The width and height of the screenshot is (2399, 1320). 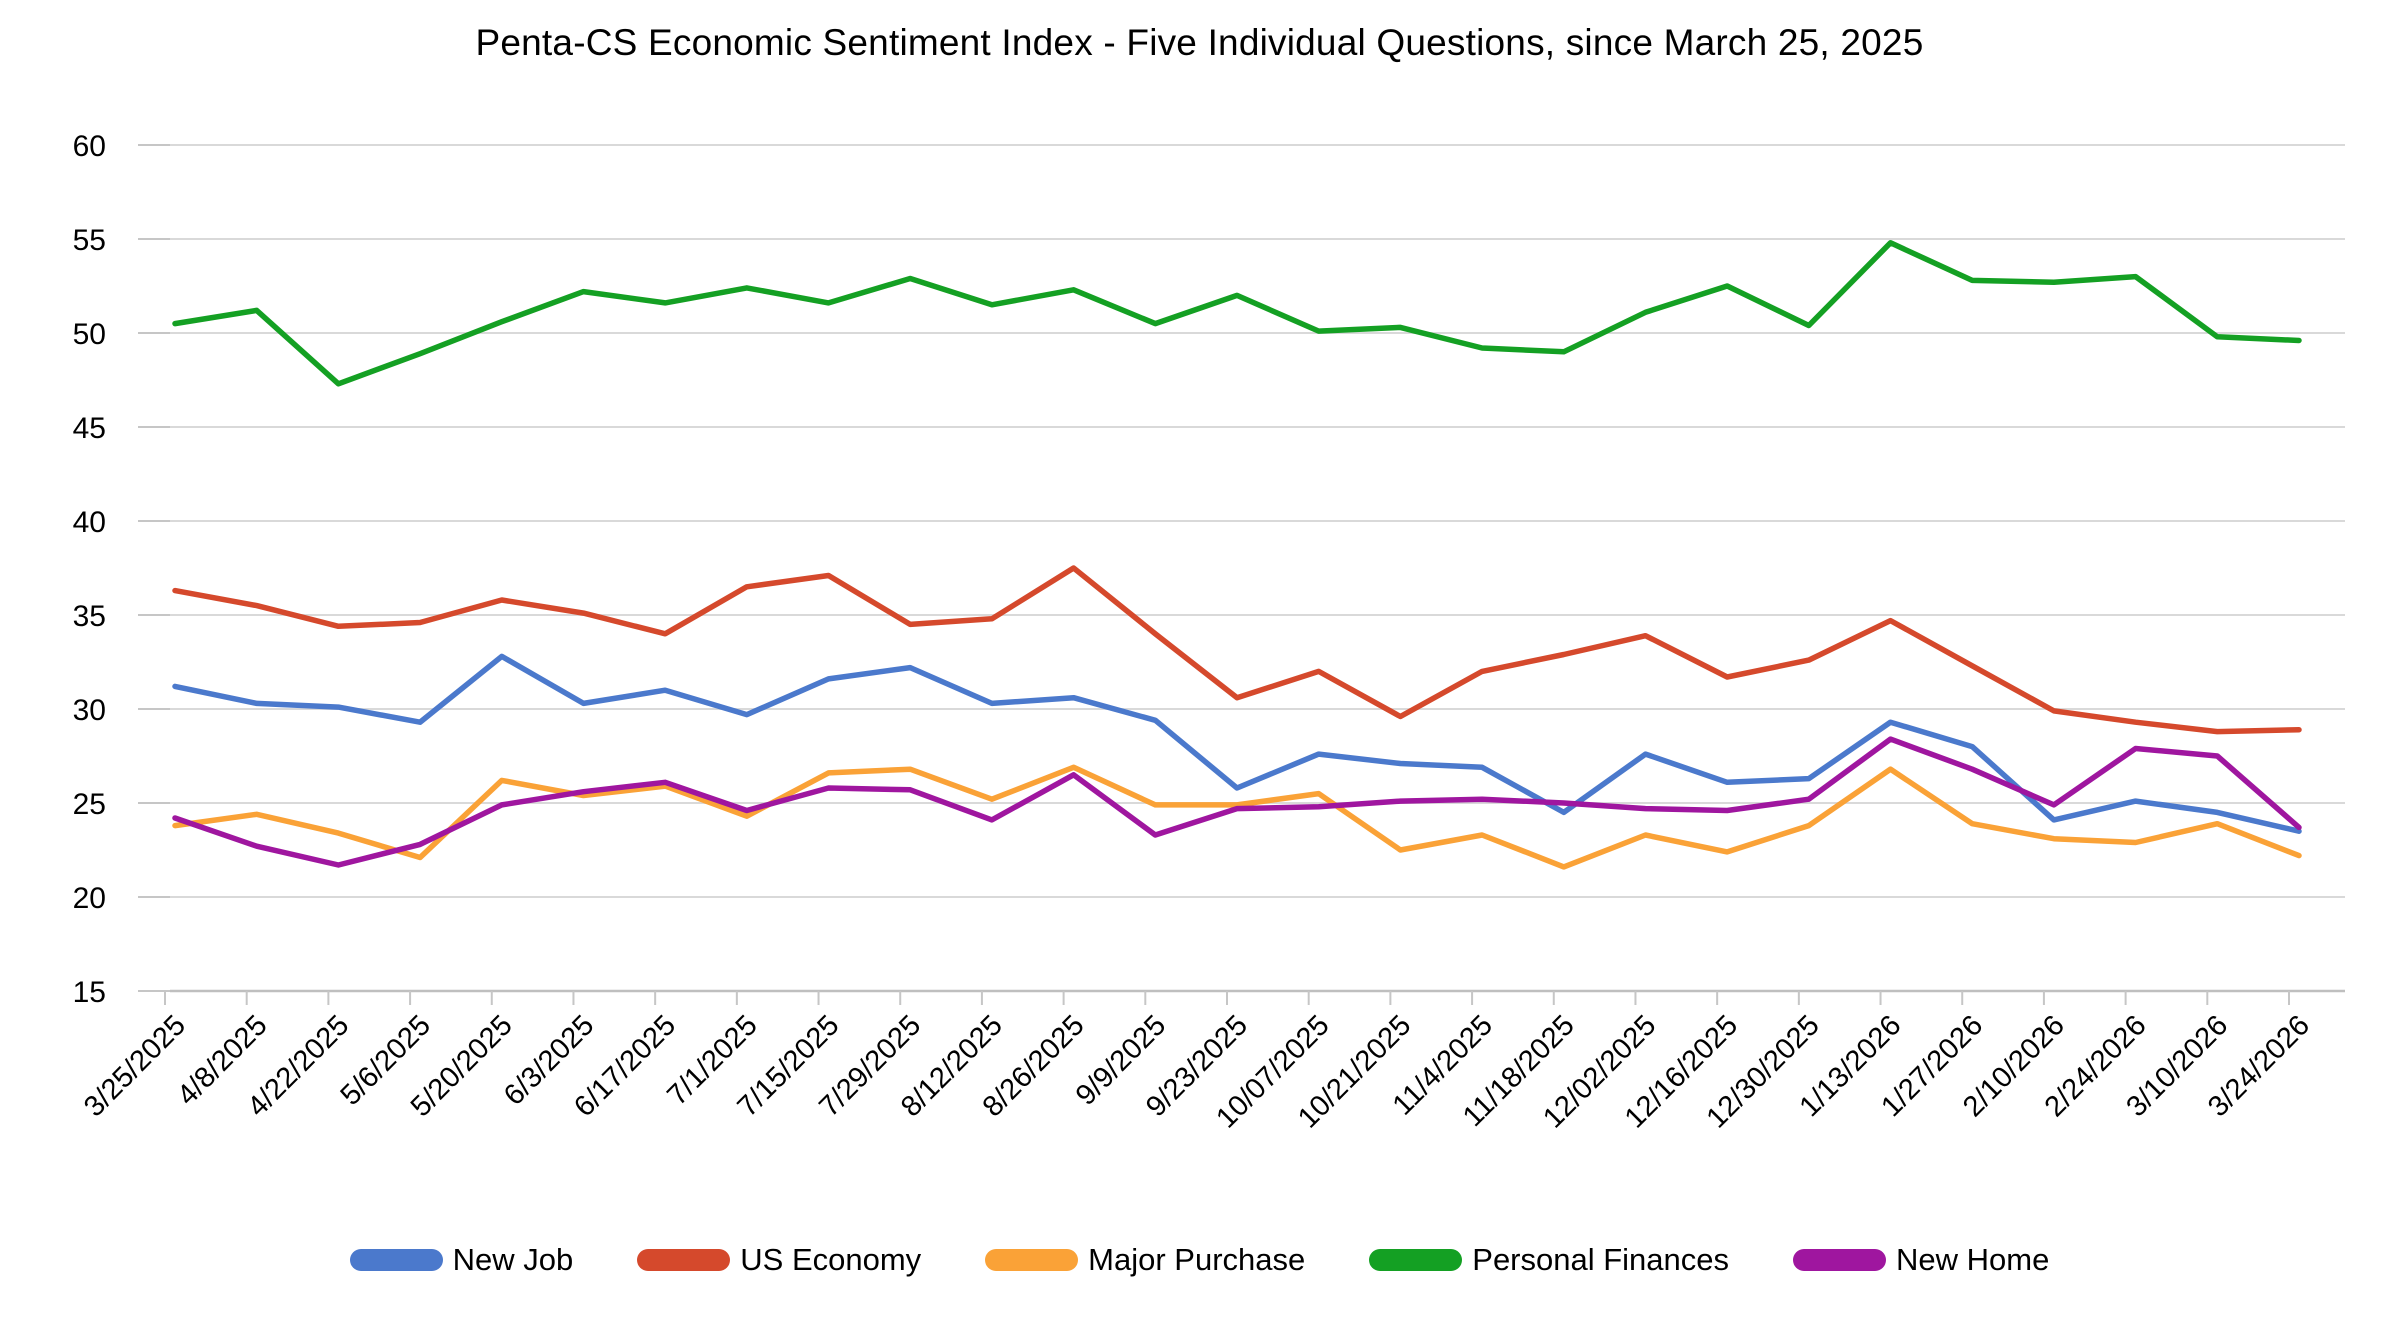 What do you see at coordinates (1237, 650) in the screenshot?
I see `series-line-us-economy` at bounding box center [1237, 650].